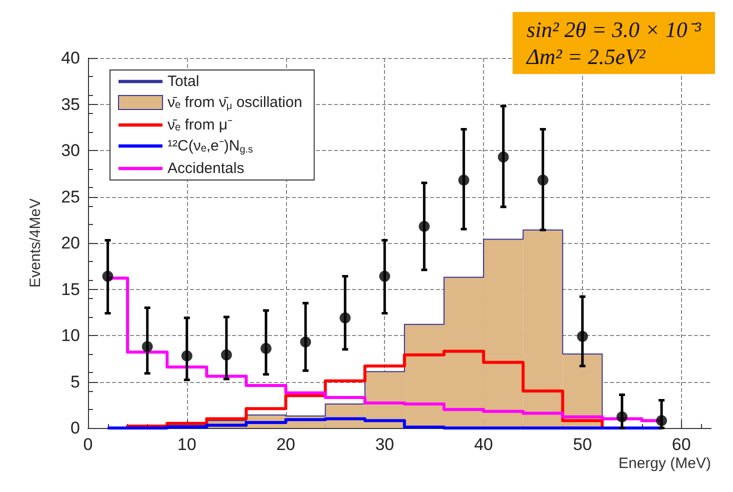 The width and height of the screenshot is (733, 492). I want to click on y-tick-label: 20, so click(70, 243).